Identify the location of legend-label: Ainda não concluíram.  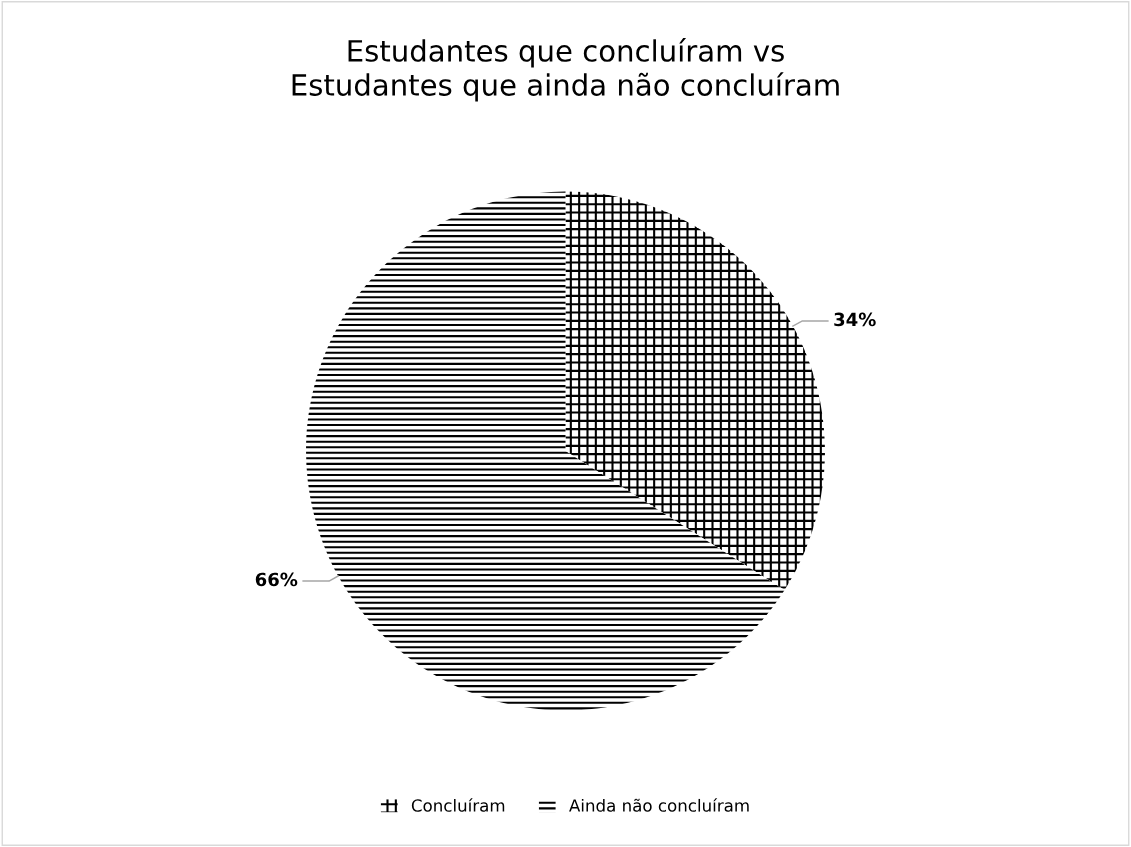
(659, 805).